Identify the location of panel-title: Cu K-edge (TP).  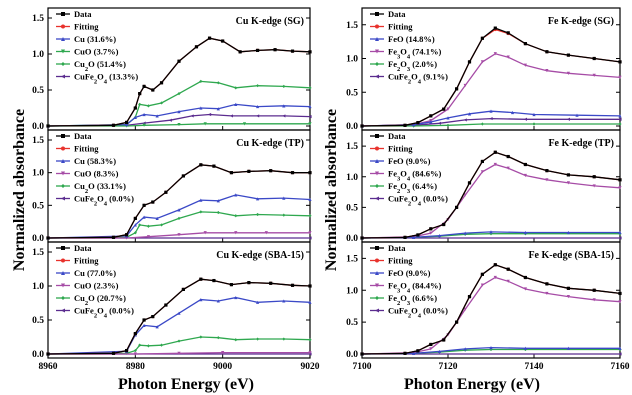
(270, 143).